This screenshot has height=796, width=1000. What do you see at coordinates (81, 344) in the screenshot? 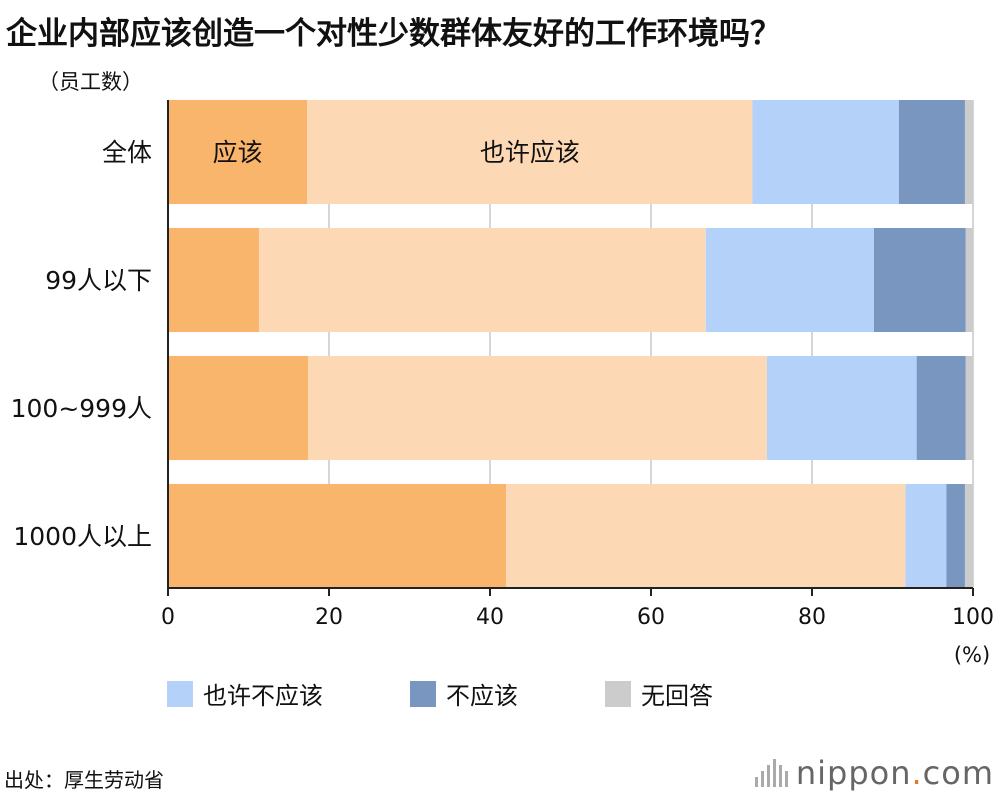
I see `category-labels: 全体 99人以下 100~999人 1000人以上` at bounding box center [81, 344].